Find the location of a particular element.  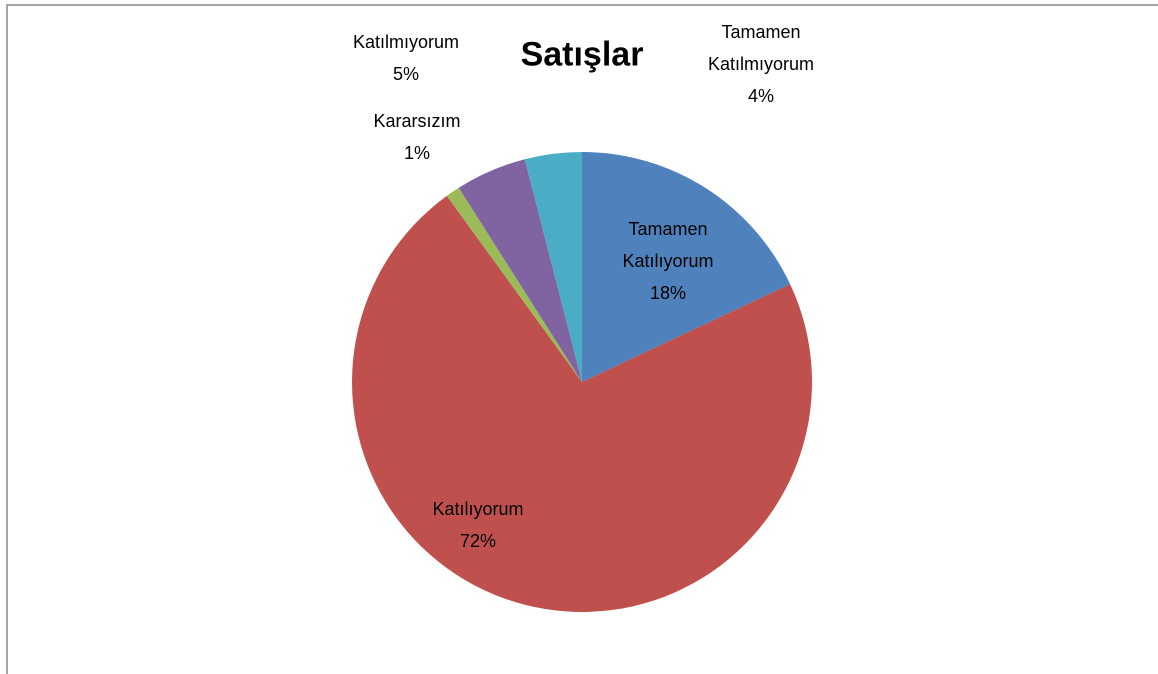

category-label: Kararsızım is located at coordinates (417, 121).